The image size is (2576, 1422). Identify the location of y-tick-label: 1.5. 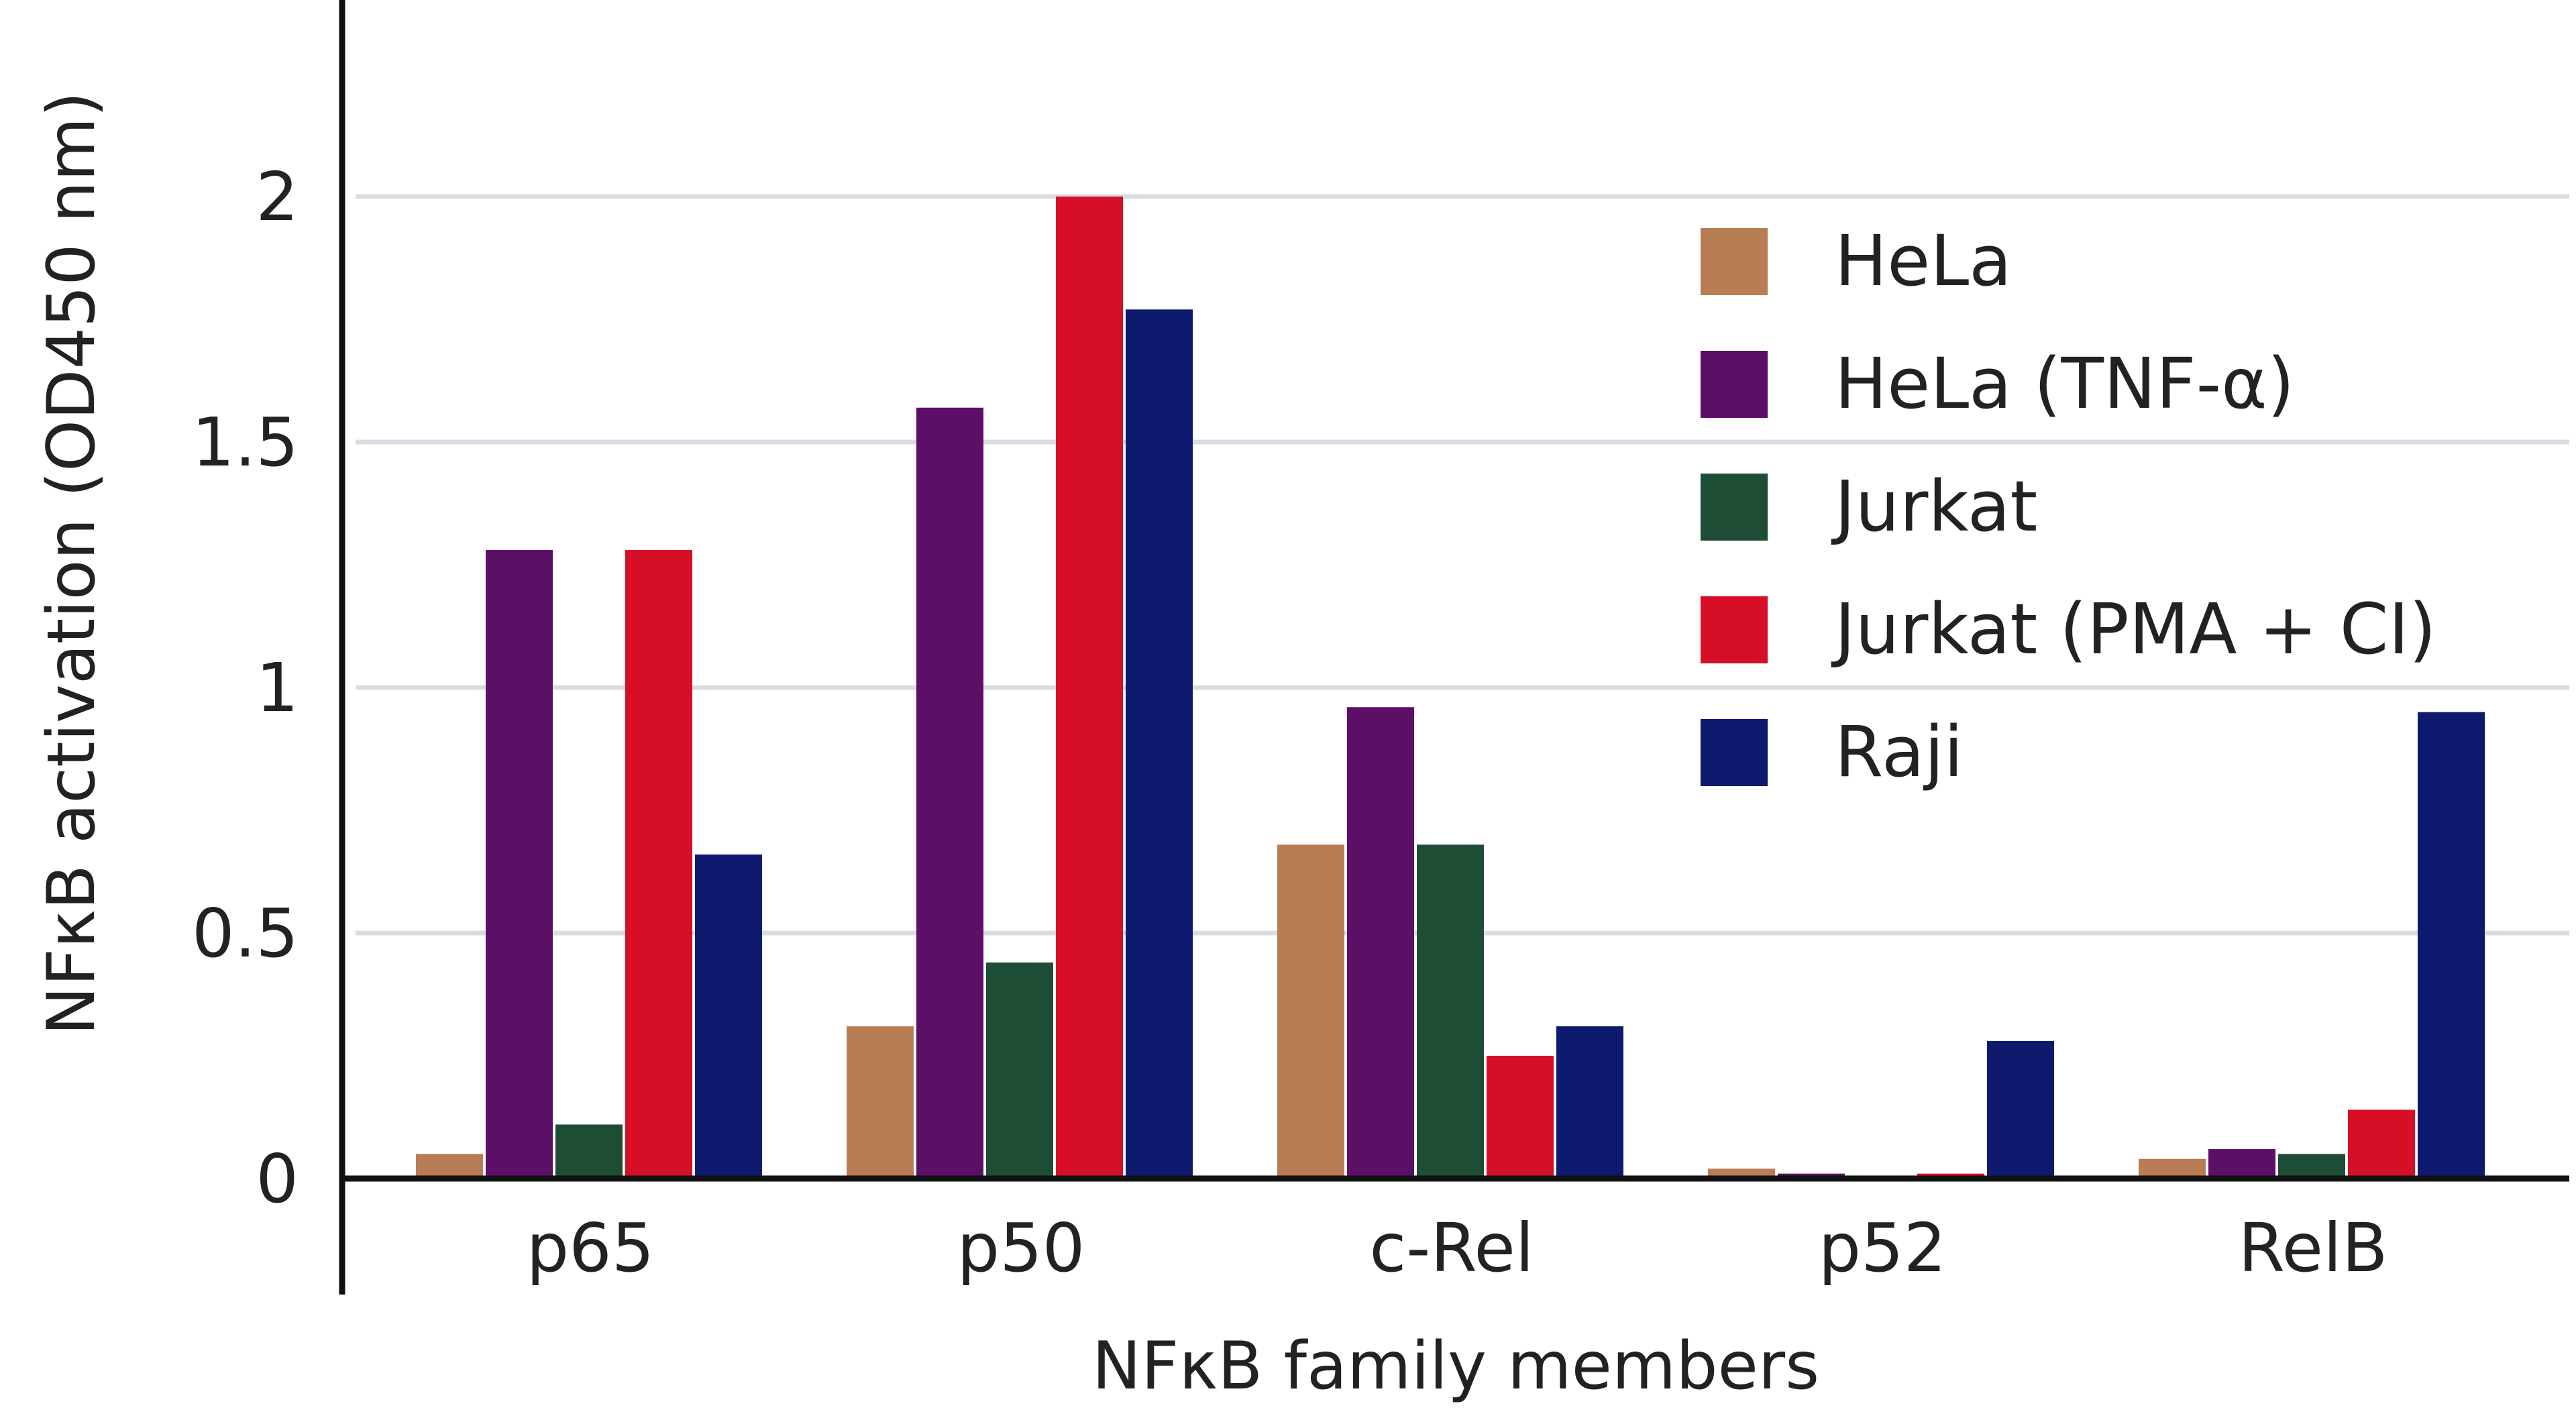
(245, 442).